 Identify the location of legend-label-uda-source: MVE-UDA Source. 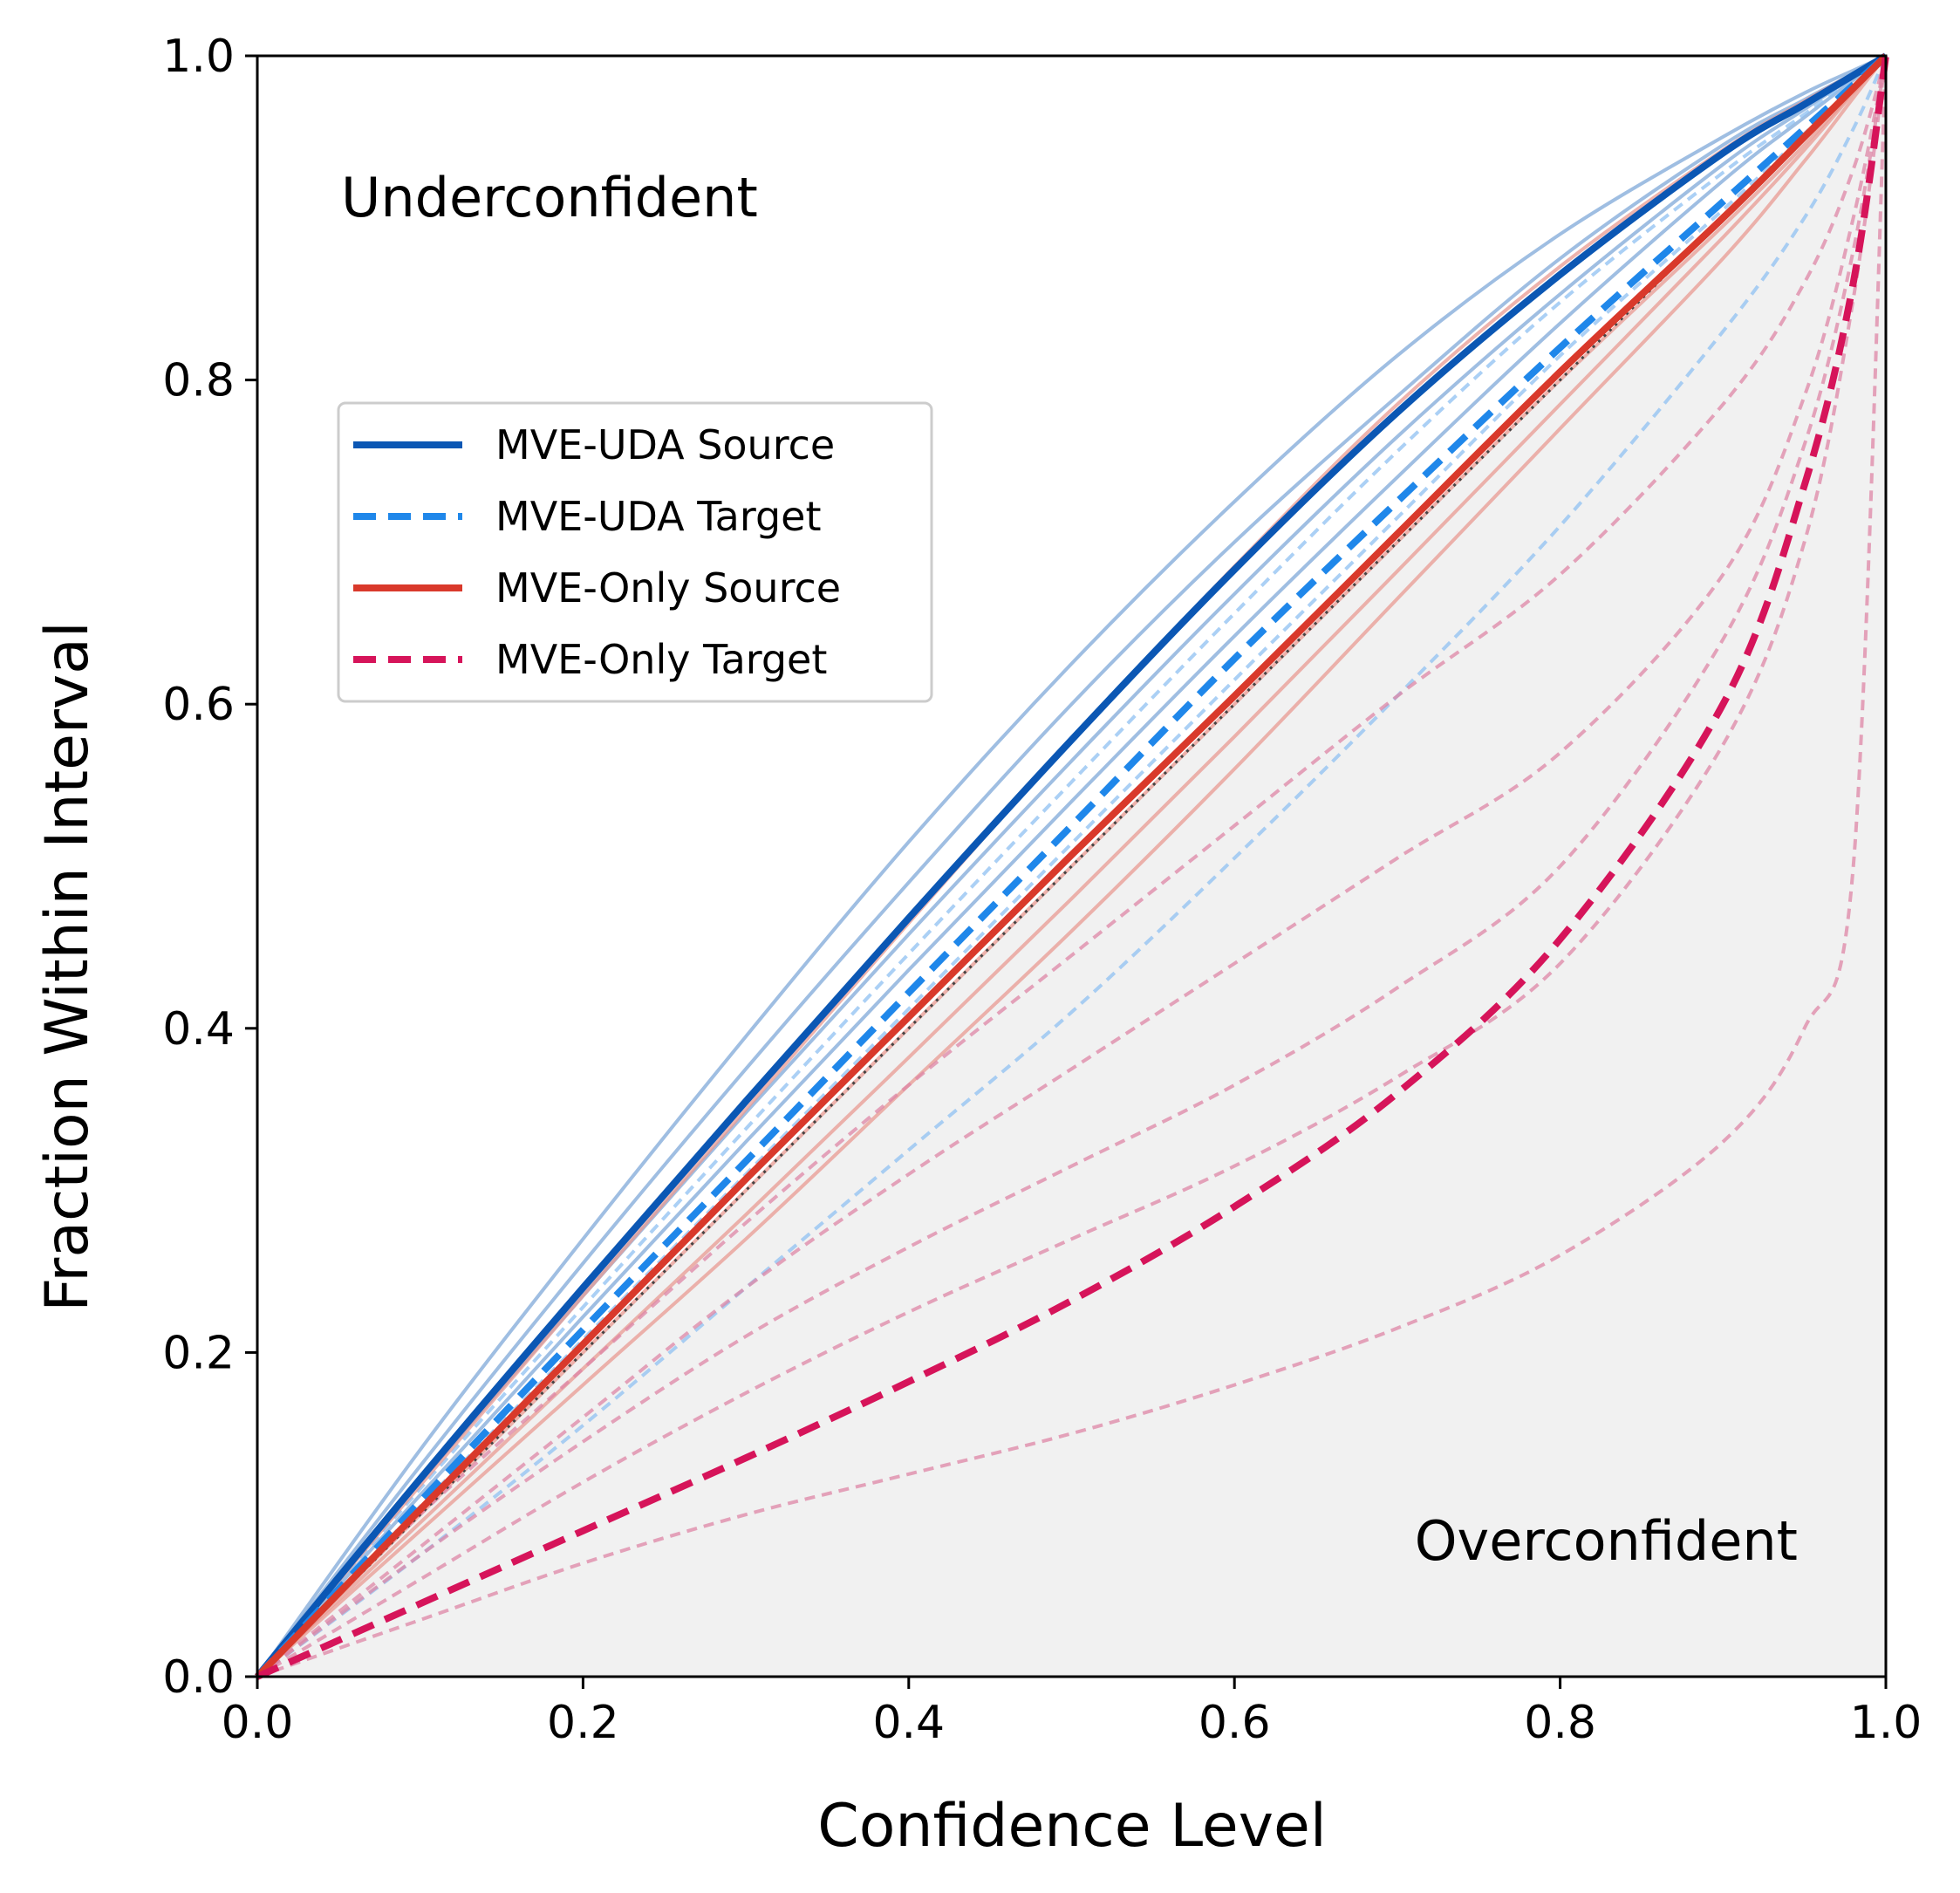
(665, 444).